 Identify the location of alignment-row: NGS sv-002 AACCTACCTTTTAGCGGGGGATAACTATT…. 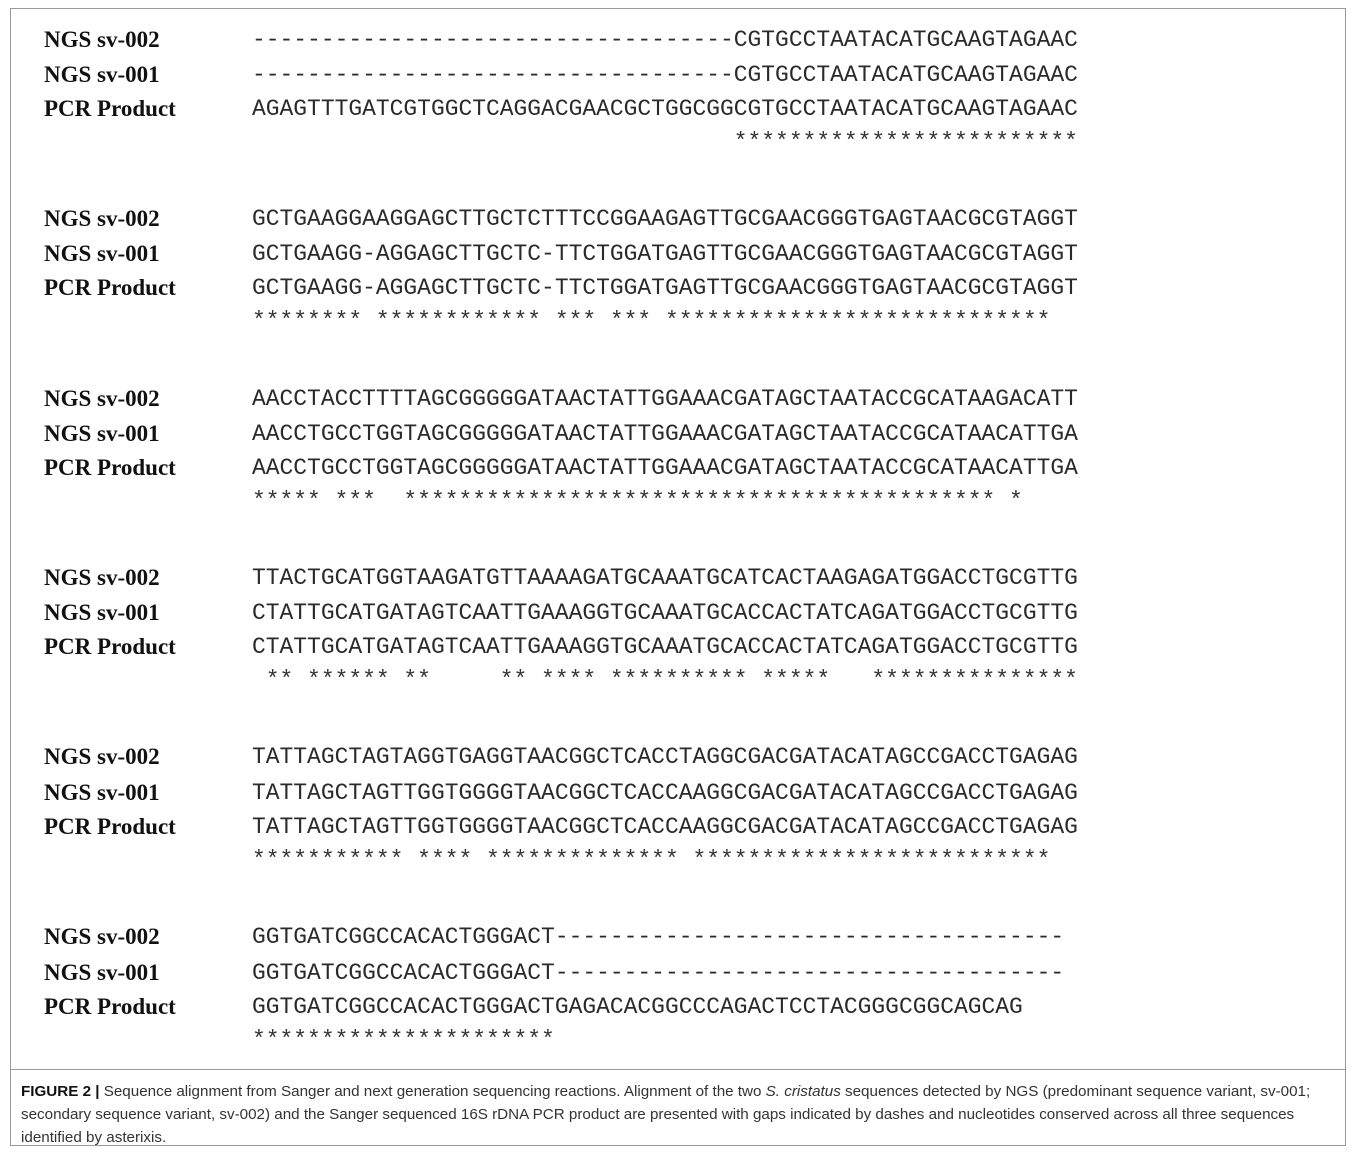
(678, 399).